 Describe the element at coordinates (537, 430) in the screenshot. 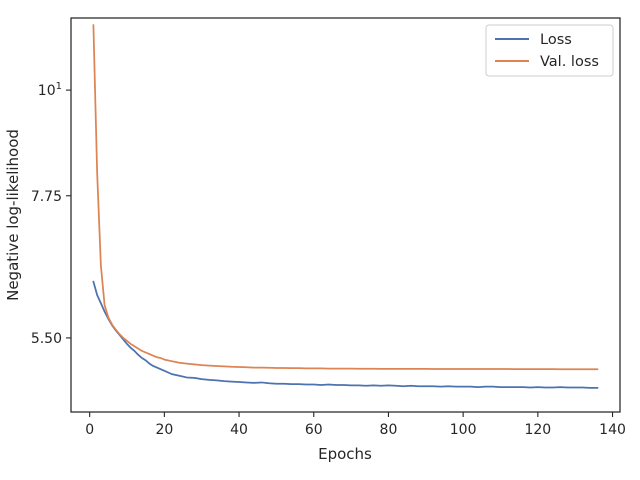

I see `x-tick-label: 120` at that location.